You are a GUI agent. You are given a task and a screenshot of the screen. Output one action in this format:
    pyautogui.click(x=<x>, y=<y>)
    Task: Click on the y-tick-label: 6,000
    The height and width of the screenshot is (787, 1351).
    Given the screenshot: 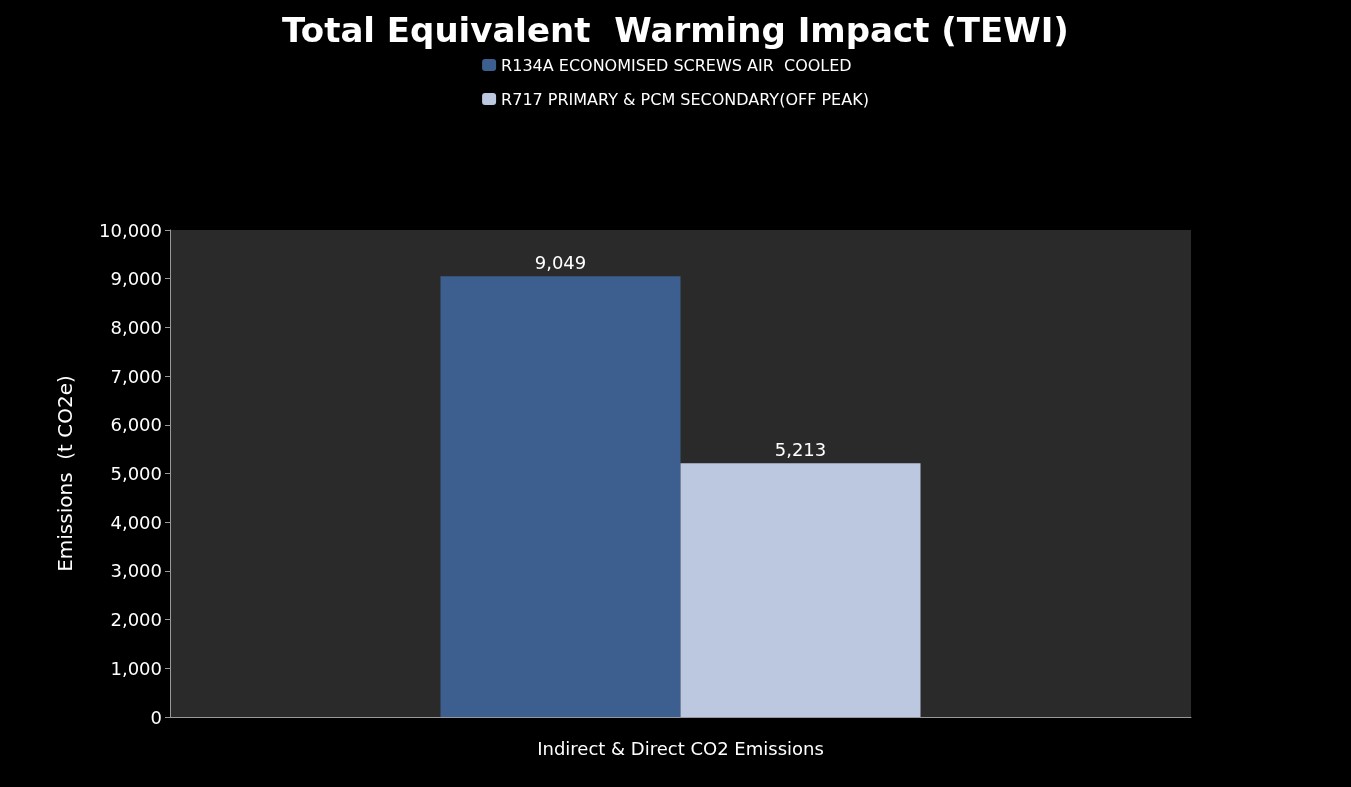 What is the action you would take?
    pyautogui.click(x=136, y=425)
    